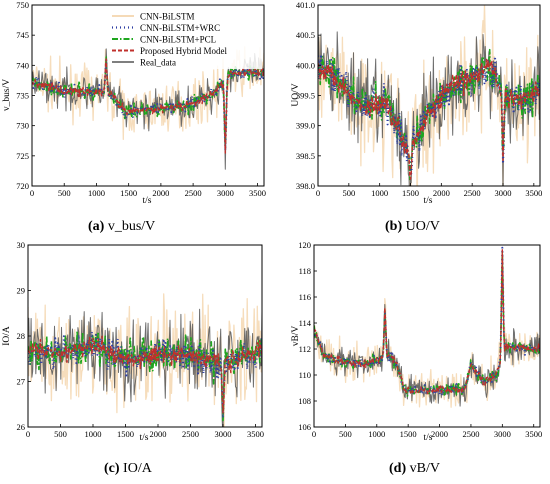 The height and width of the screenshot is (484, 550). Describe the element at coordinates (22, 96) in the screenshot. I see `y-tick-label-a: 735` at that location.